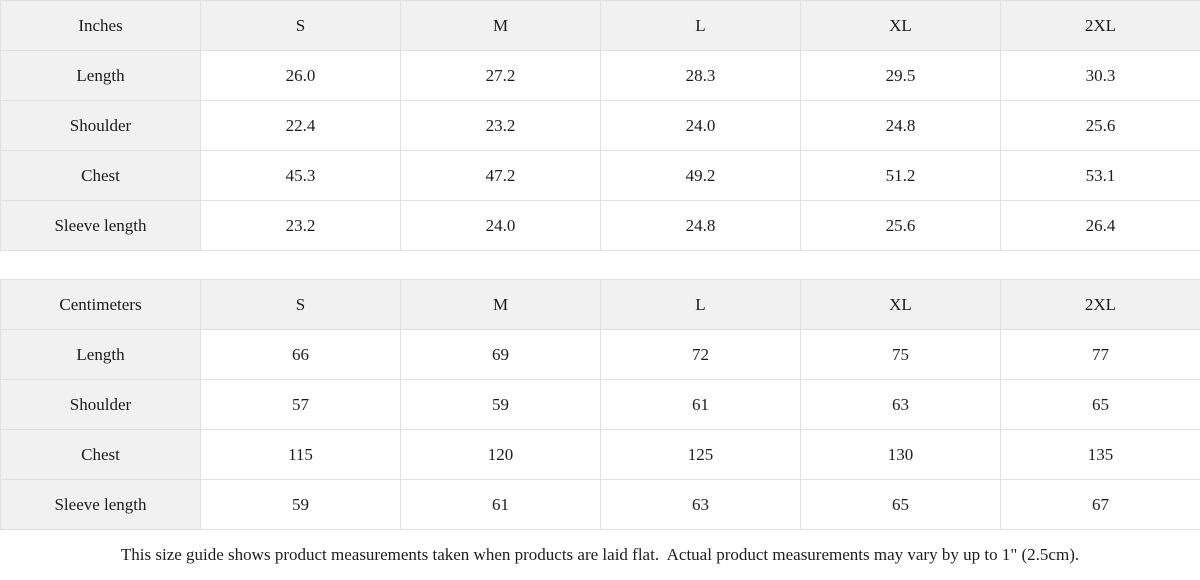  I want to click on measurement-cell: 49.2, so click(700, 175).